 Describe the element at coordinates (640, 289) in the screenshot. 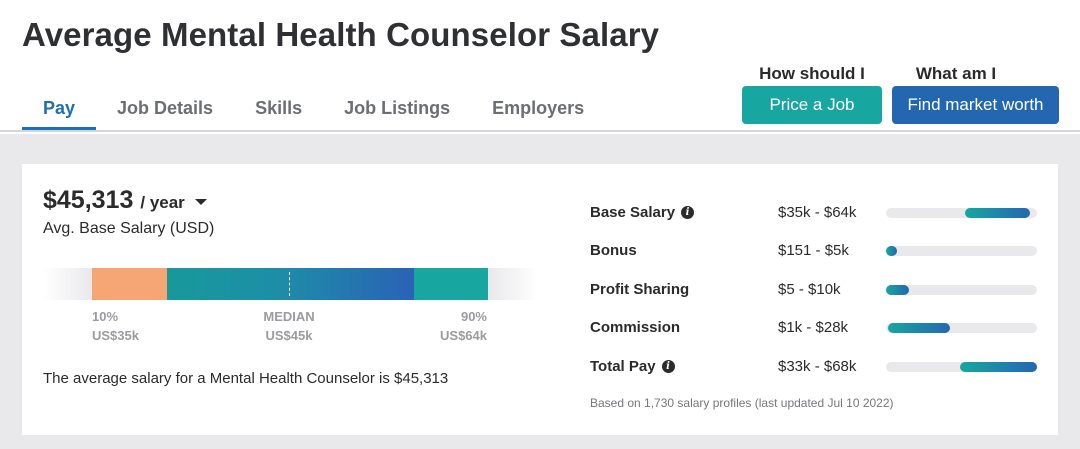

I see `breakdown-label: Profit Sharing` at that location.